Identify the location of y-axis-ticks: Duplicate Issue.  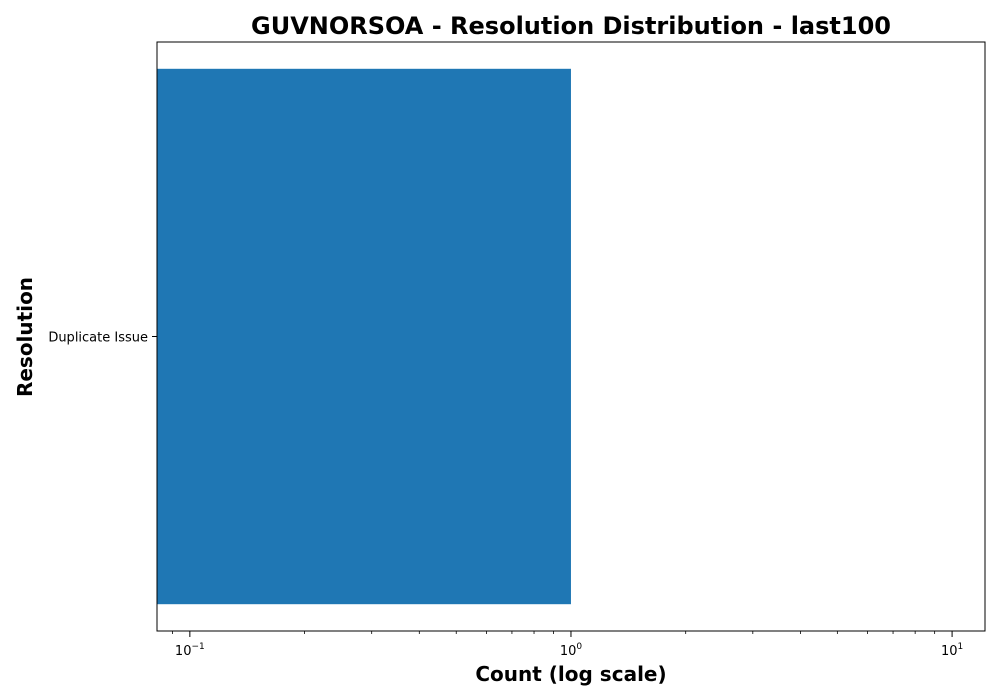
(102, 338).